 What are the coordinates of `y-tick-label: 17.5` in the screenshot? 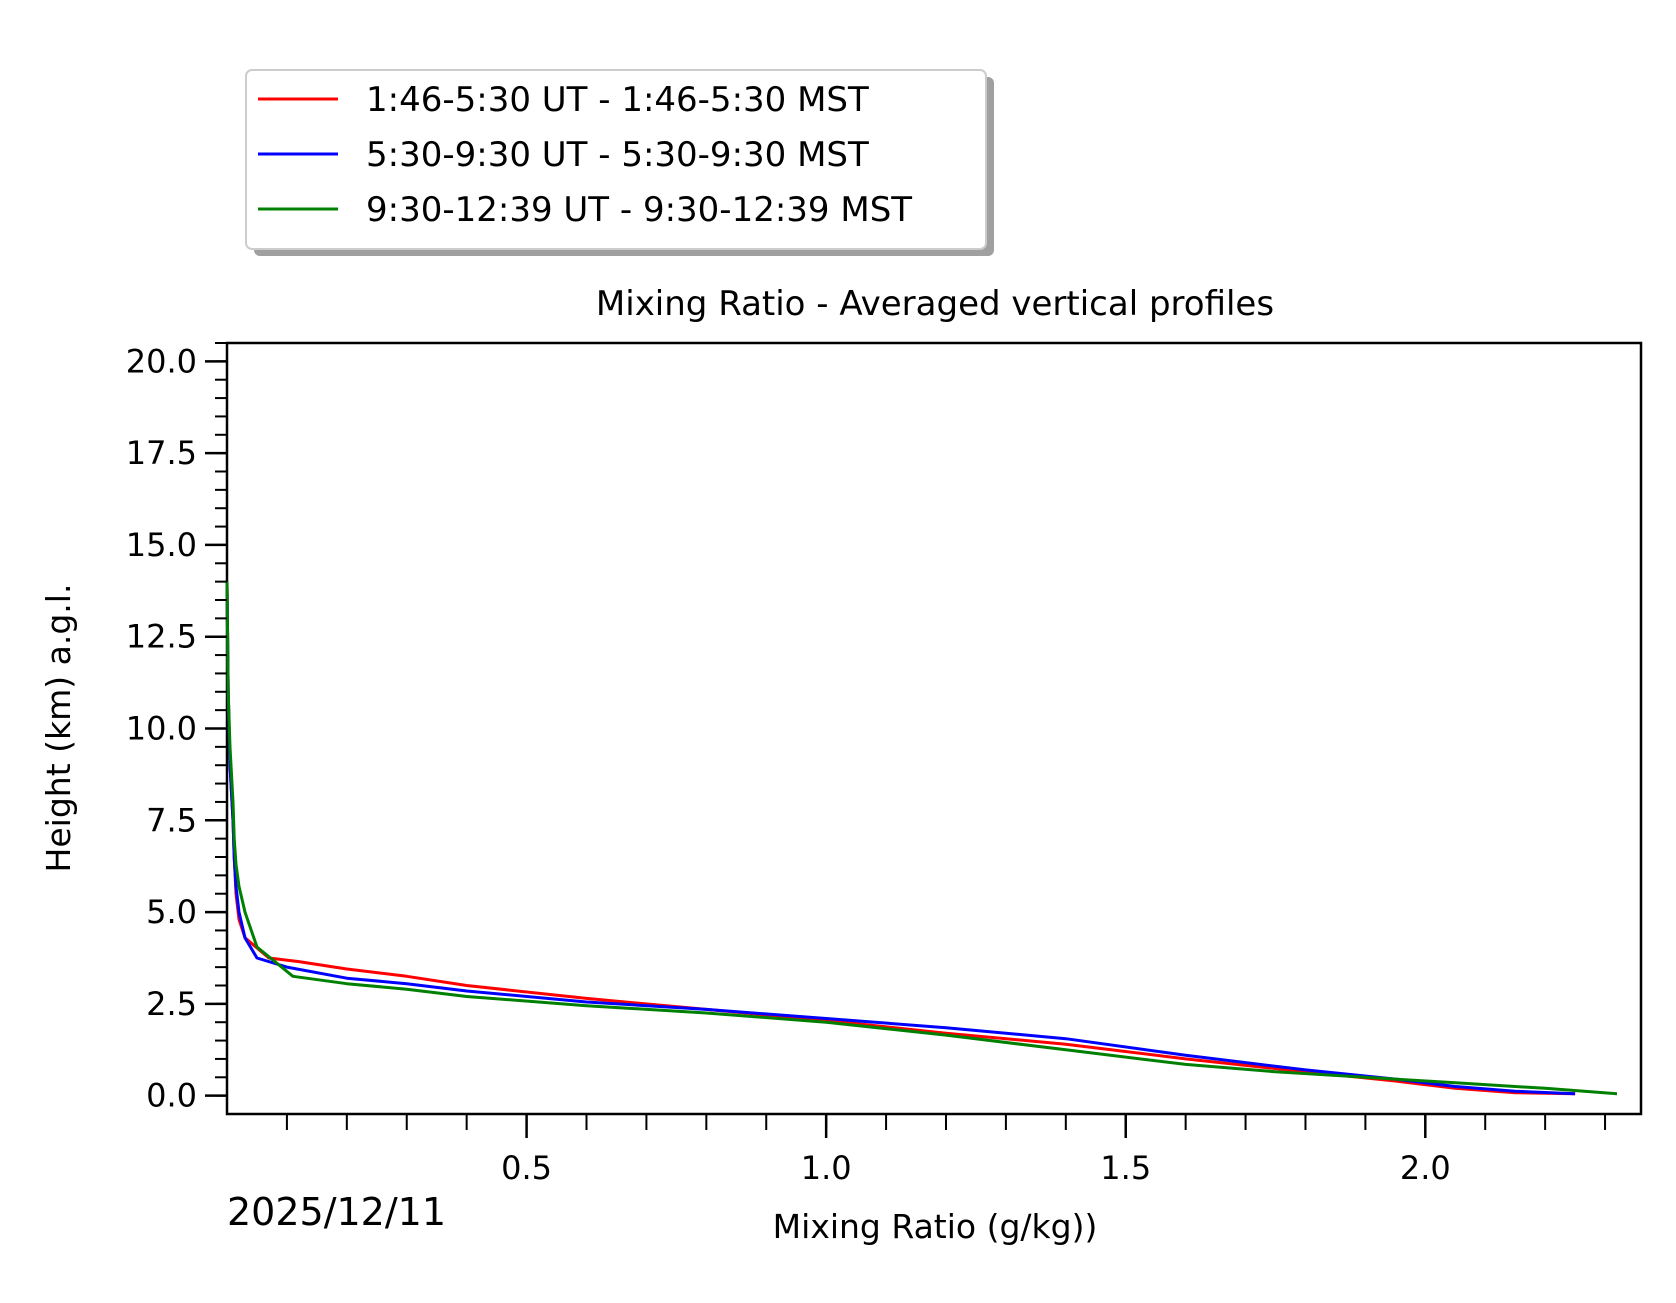 It's located at (161, 453).